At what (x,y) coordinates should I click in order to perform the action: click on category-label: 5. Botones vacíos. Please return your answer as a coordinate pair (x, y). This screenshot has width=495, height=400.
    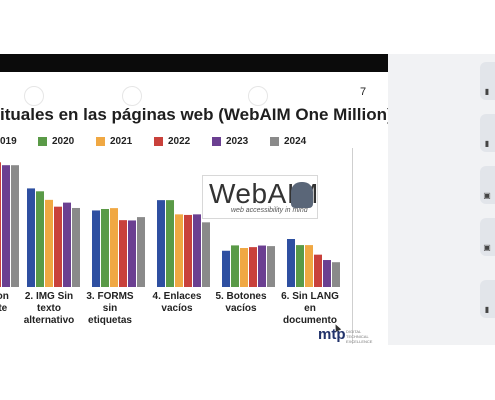
    Looking at the image, I should click on (241, 302).